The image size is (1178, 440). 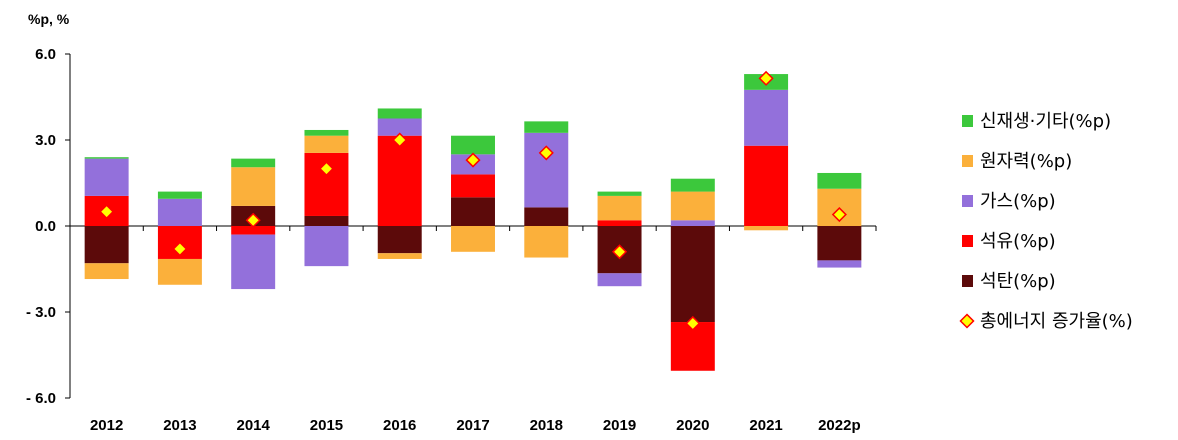 I want to click on y-axis: 6.0 3.0 0.0 - 3.0 - 6.0, so click(x=48, y=226).